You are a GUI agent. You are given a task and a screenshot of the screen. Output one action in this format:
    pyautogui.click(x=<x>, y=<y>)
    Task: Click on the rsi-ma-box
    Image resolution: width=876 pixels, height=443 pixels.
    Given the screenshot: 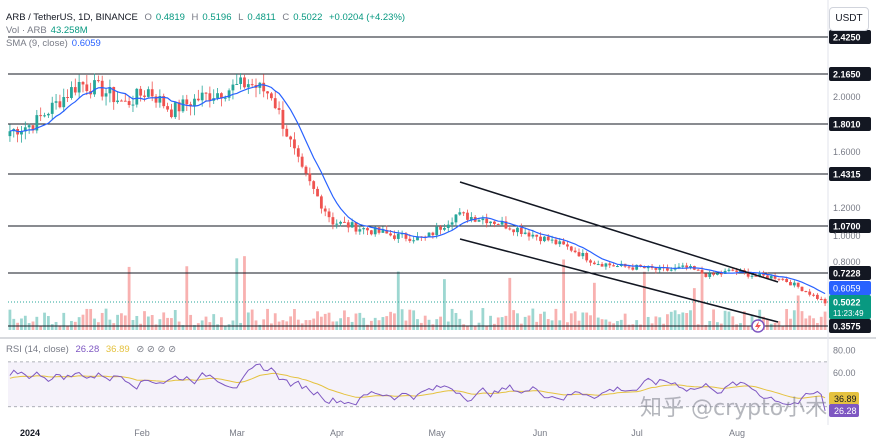 What is the action you would take?
    pyautogui.click(x=844, y=399)
    